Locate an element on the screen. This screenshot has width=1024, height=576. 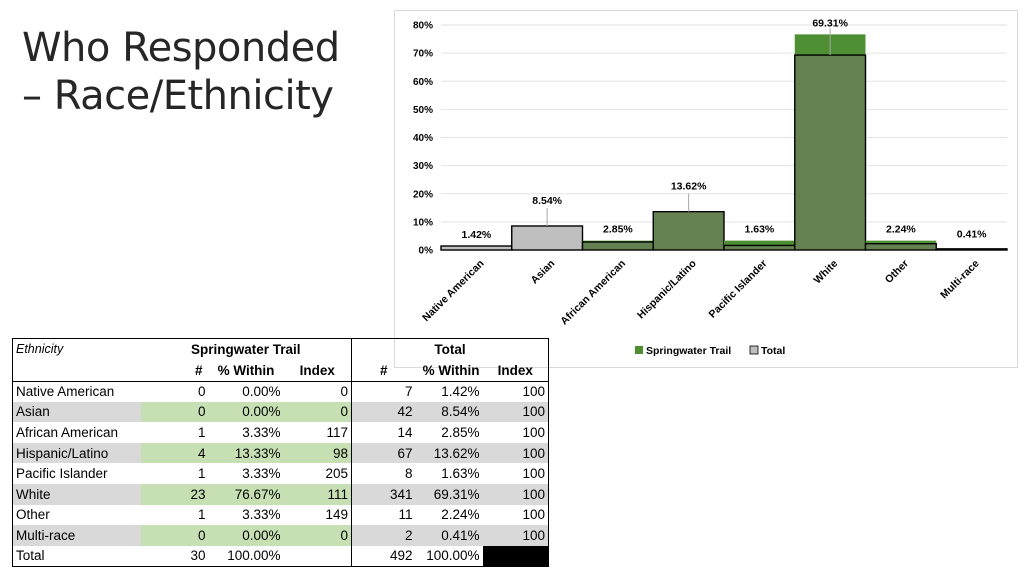
cell-t-count: 42 is located at coordinates (383, 412).